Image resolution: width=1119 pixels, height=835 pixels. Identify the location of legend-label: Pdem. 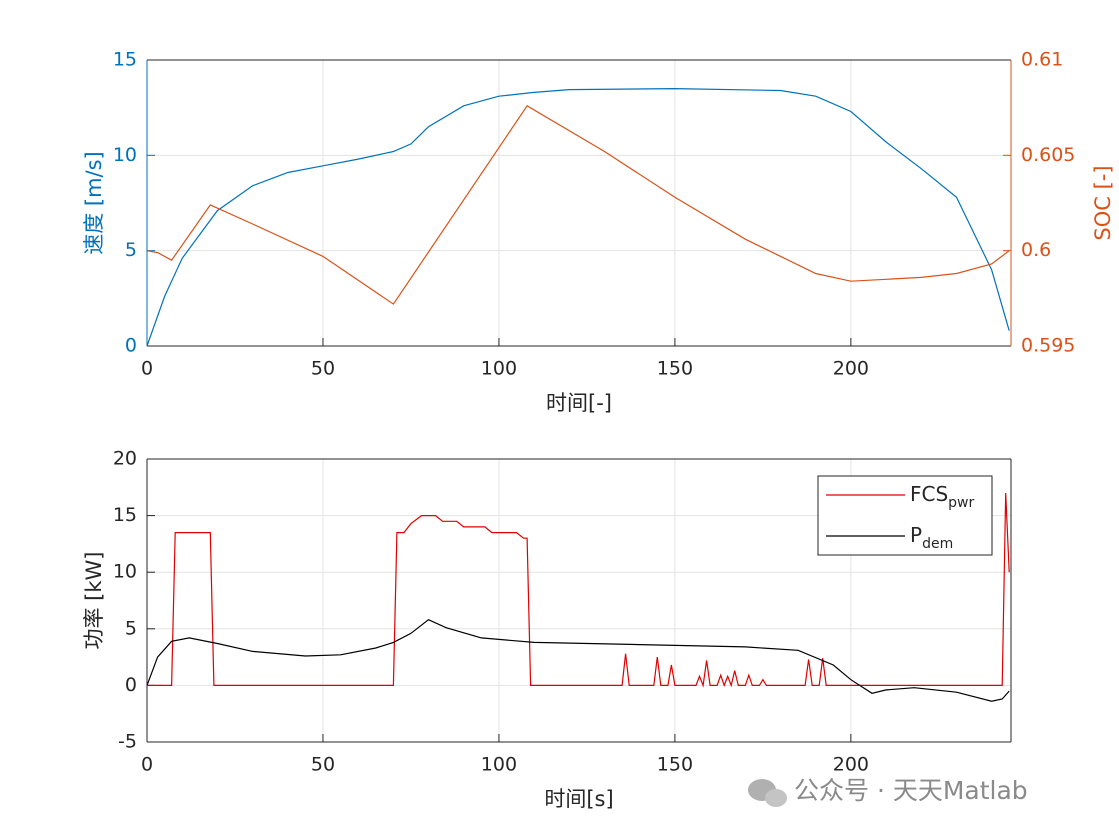
(931, 538).